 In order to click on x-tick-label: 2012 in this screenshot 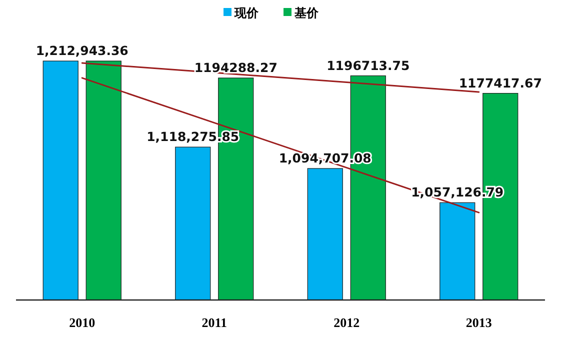, I will do `click(347, 322)`.